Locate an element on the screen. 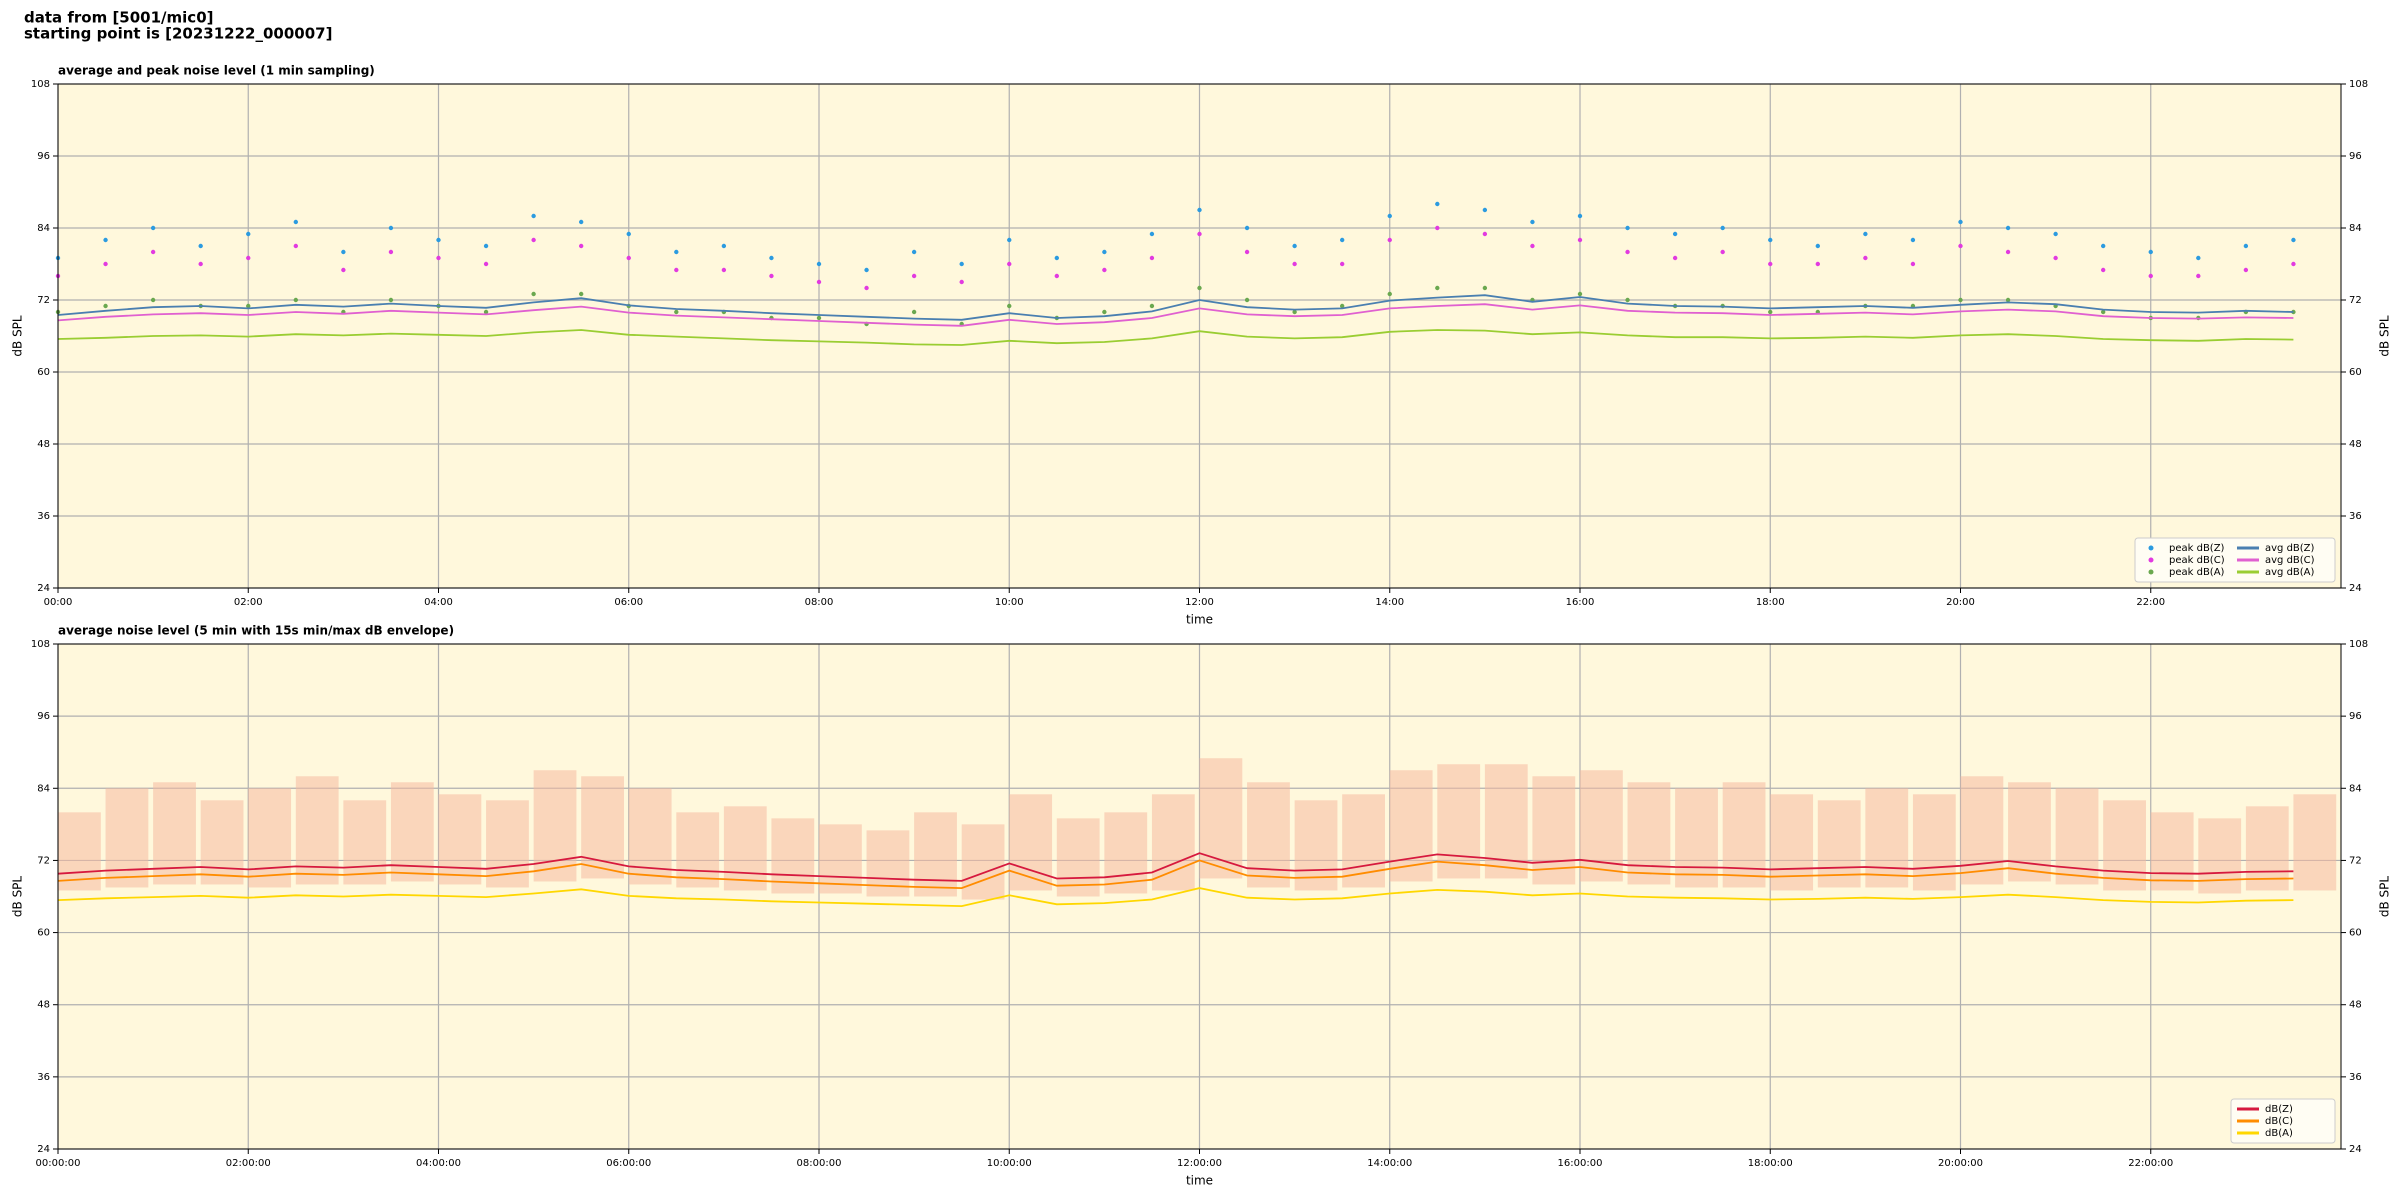 This screenshot has width=2400, height=1200. x-axis-label: time is located at coordinates (1199, 620).